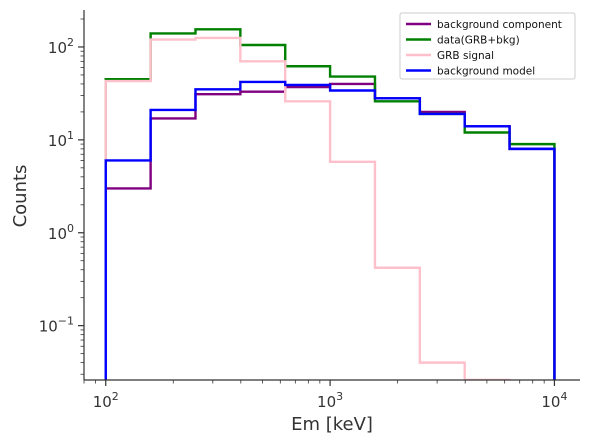 The image size is (589, 443). What do you see at coordinates (61, 232) in the screenshot?
I see `y-tick-label-1: 10⁰` at bounding box center [61, 232].